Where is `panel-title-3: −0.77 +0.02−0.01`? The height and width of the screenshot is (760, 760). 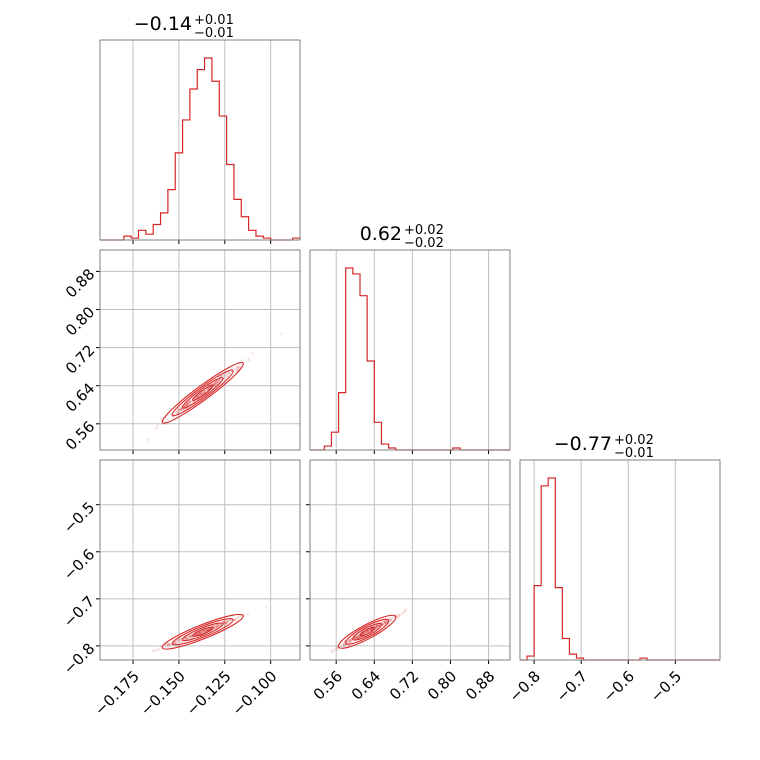
panel-title-3: −0.77 +0.02−0.01 is located at coordinates (604, 447).